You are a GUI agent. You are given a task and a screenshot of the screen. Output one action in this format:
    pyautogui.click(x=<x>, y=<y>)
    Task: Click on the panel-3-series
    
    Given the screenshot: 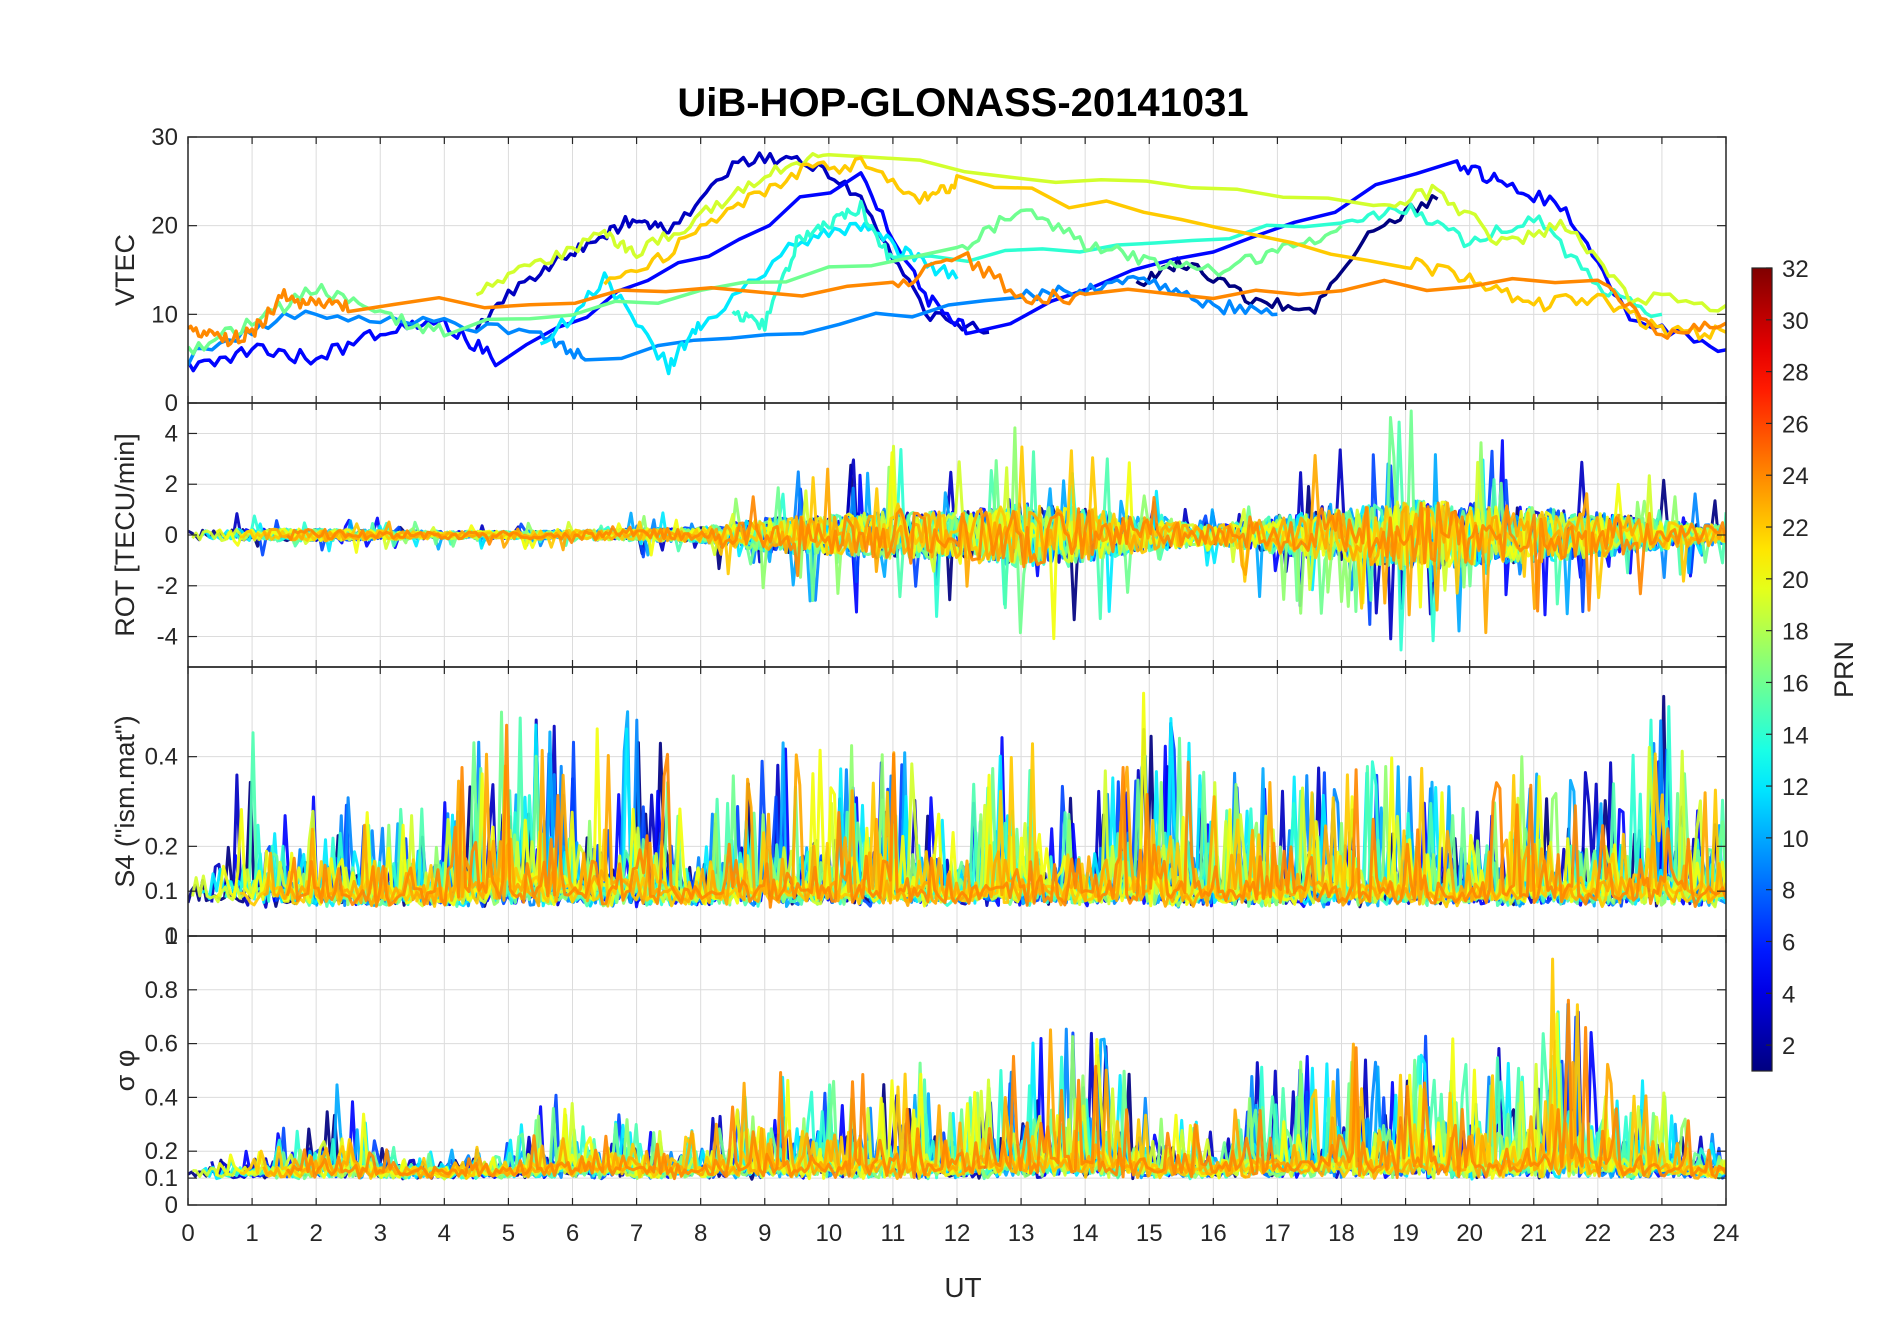 What is the action you would take?
    pyautogui.click(x=957, y=800)
    